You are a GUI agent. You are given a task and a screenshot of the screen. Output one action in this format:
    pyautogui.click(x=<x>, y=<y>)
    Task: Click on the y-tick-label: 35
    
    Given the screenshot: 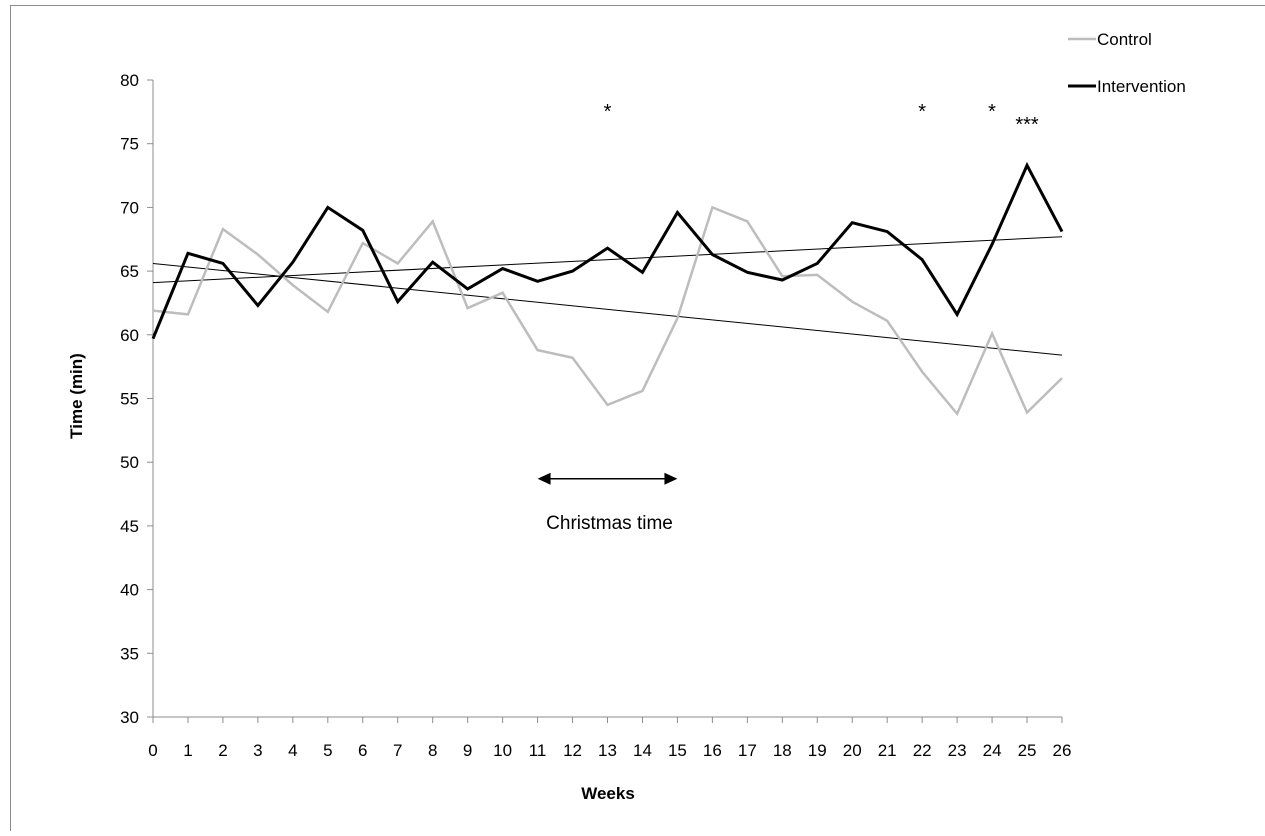 What is the action you would take?
    pyautogui.click(x=129, y=653)
    